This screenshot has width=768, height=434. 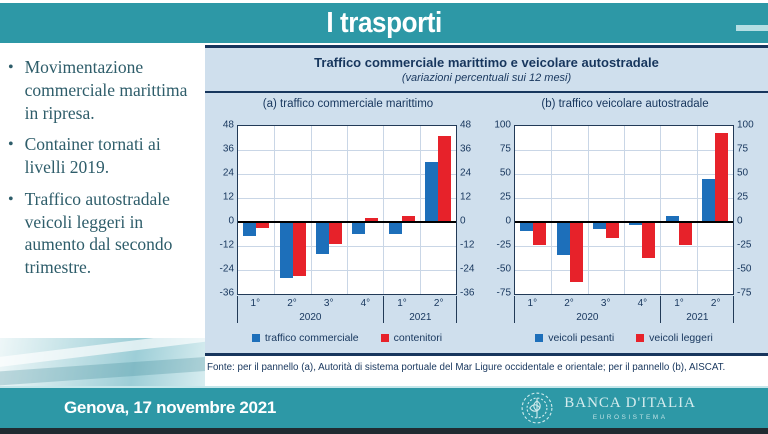 I want to click on y-axis-right: 48 36 24 12 0 -12 -24 -36, so click(x=468, y=209).